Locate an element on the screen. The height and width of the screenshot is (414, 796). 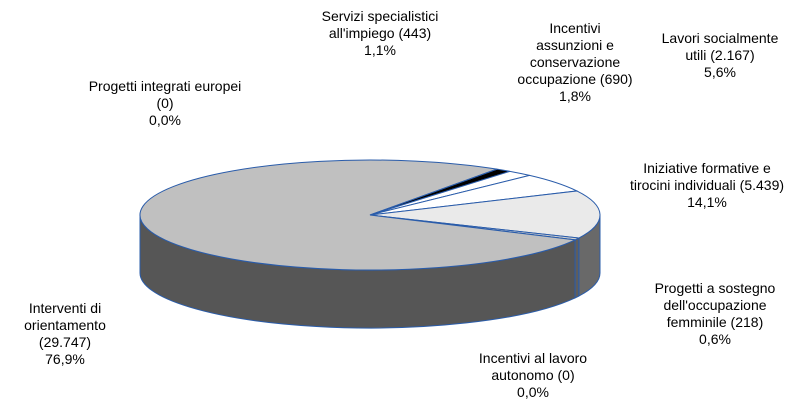
category-name: Lavori socialmente utili (2.167) is located at coordinates (720, 46).